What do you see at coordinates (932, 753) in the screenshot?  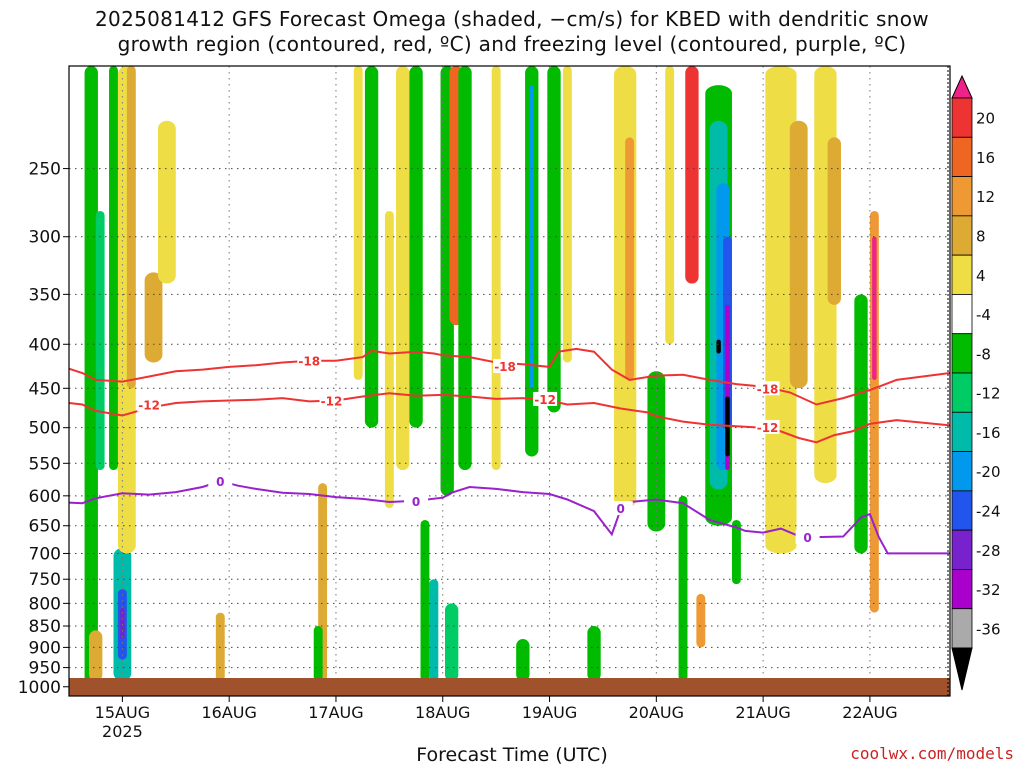 I see `site-credit: coolwx.com/models` at bounding box center [932, 753].